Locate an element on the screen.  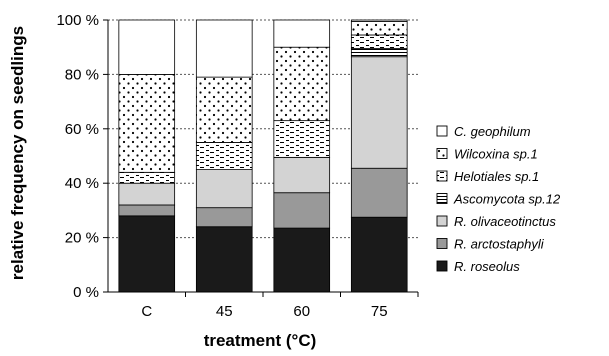
y-tick-label: 80 % is located at coordinates (82, 74).